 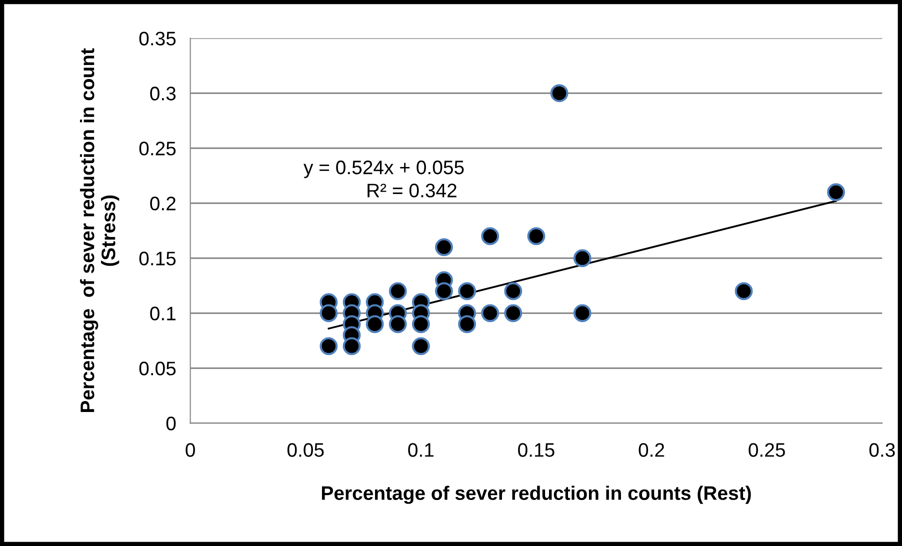 What do you see at coordinates (157, 259) in the screenshot?
I see `y-tick-label: 0.15` at bounding box center [157, 259].